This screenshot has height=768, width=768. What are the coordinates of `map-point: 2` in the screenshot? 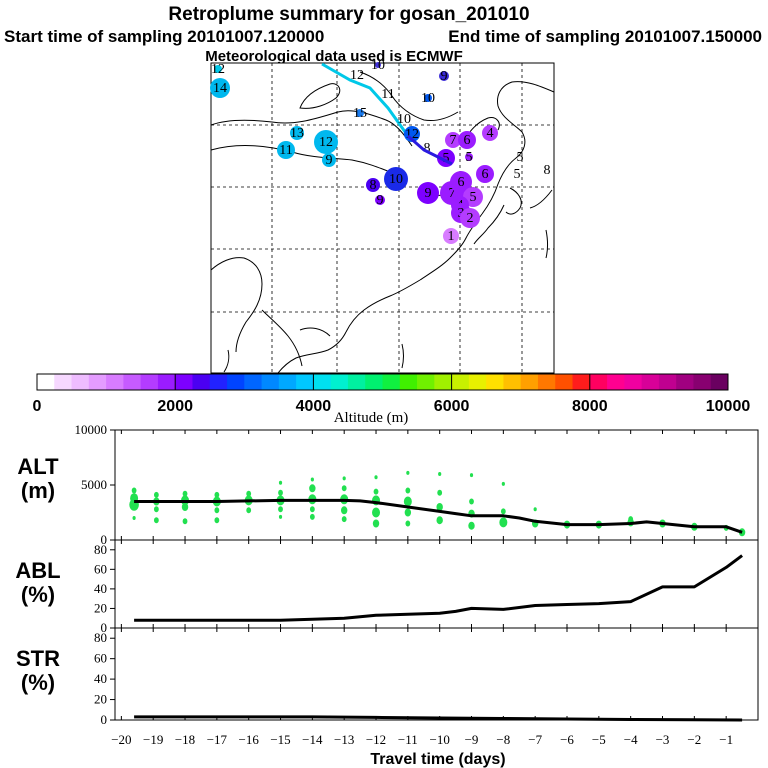 It's located at (470, 218).